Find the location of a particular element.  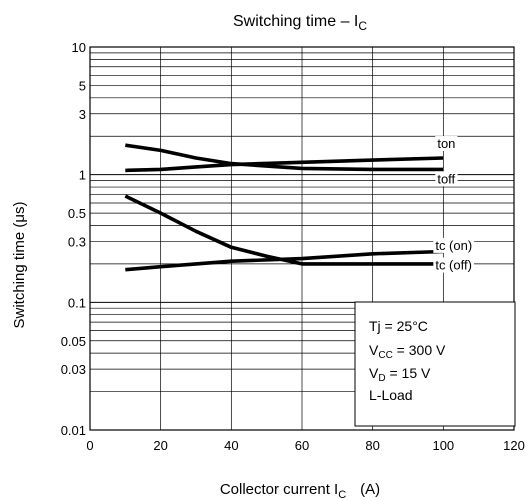

chart-title-sub: C is located at coordinates (362, 26).